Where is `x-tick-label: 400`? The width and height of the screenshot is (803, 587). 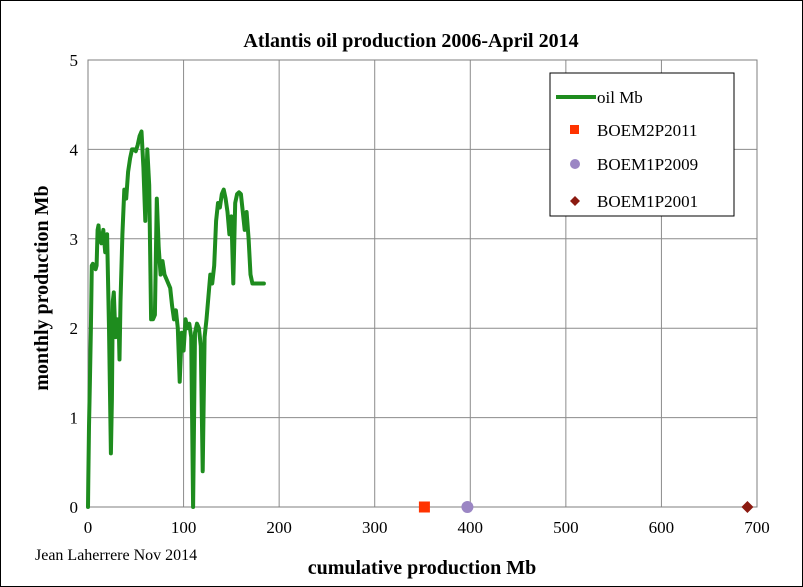 x-tick-label: 400 is located at coordinates (471, 527).